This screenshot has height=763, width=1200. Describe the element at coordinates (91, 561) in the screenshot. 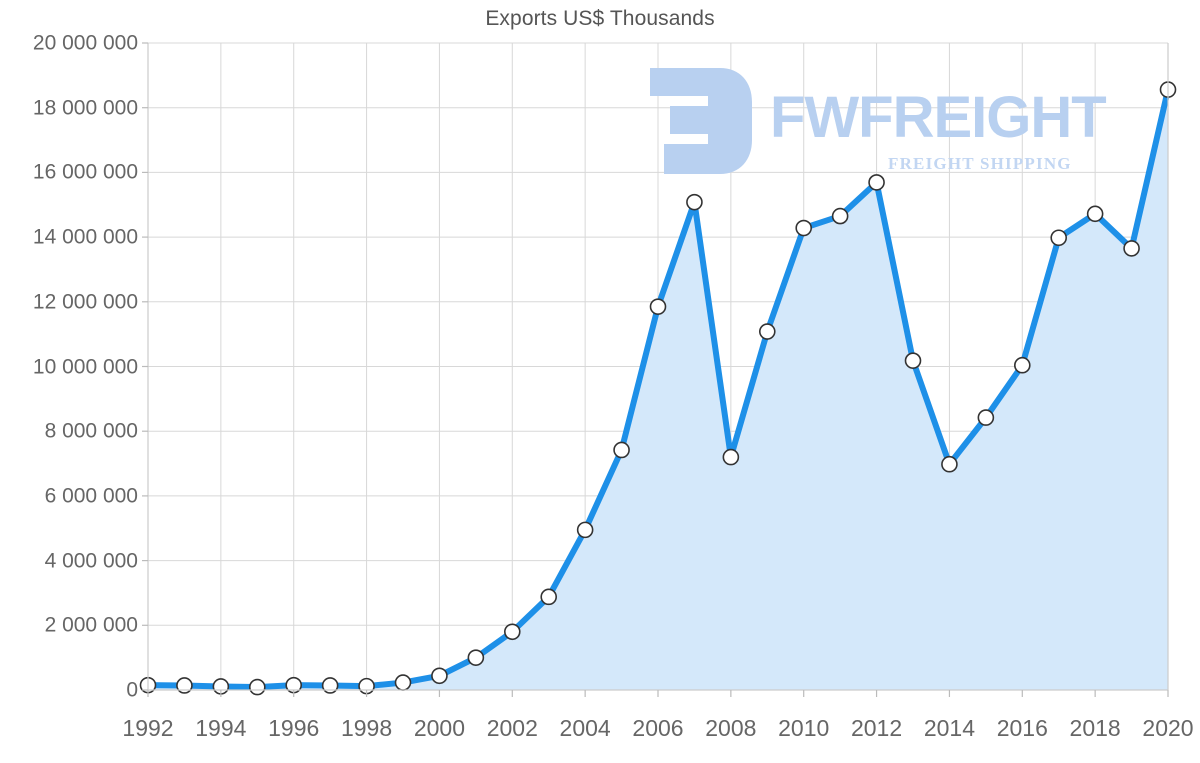

I see `y-axis-tick-label: 4 000 000` at that location.